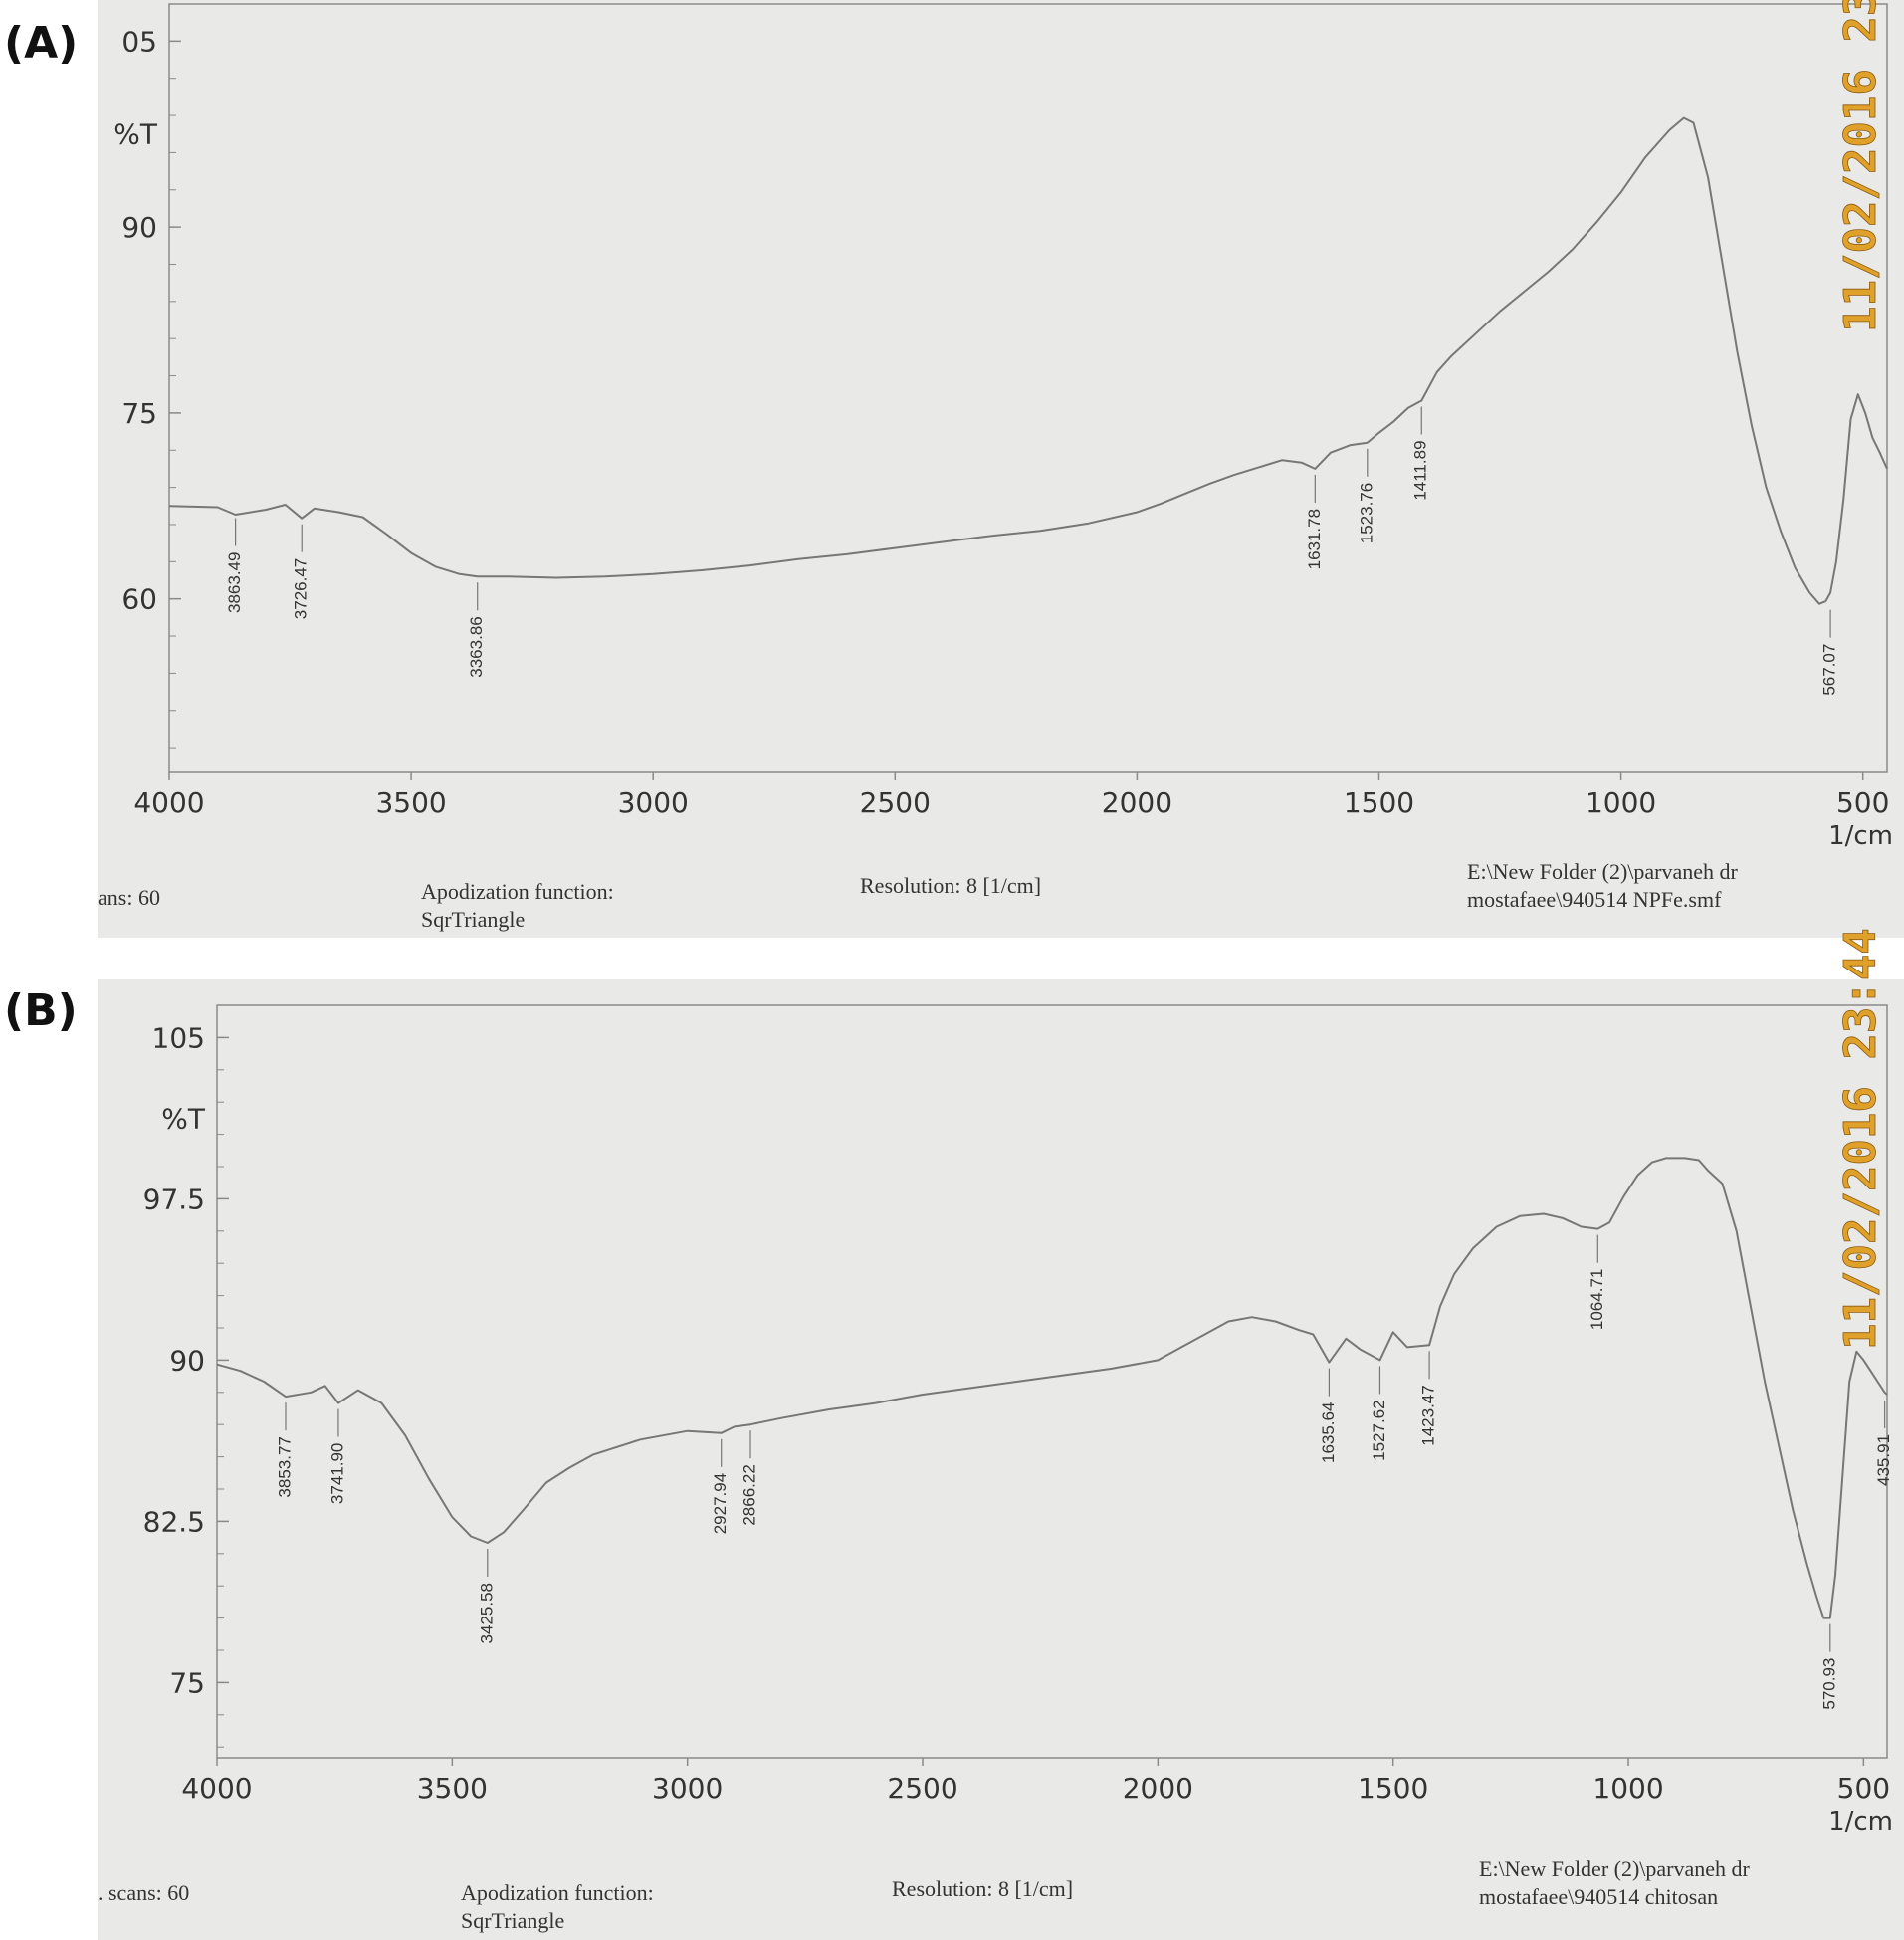 The width and height of the screenshot is (1904, 1940). What do you see at coordinates (1860, 1139) in the screenshot?
I see `timestamp-stamp: 11/02/2016 23:44` at bounding box center [1860, 1139].